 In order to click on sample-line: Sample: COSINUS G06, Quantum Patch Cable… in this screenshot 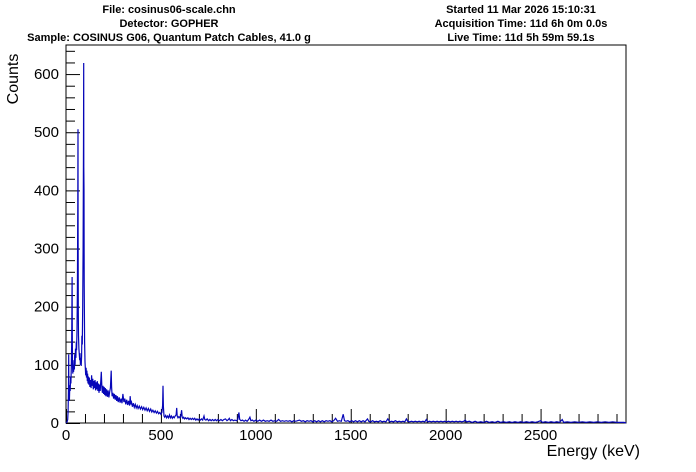, I will do `click(169, 38)`.